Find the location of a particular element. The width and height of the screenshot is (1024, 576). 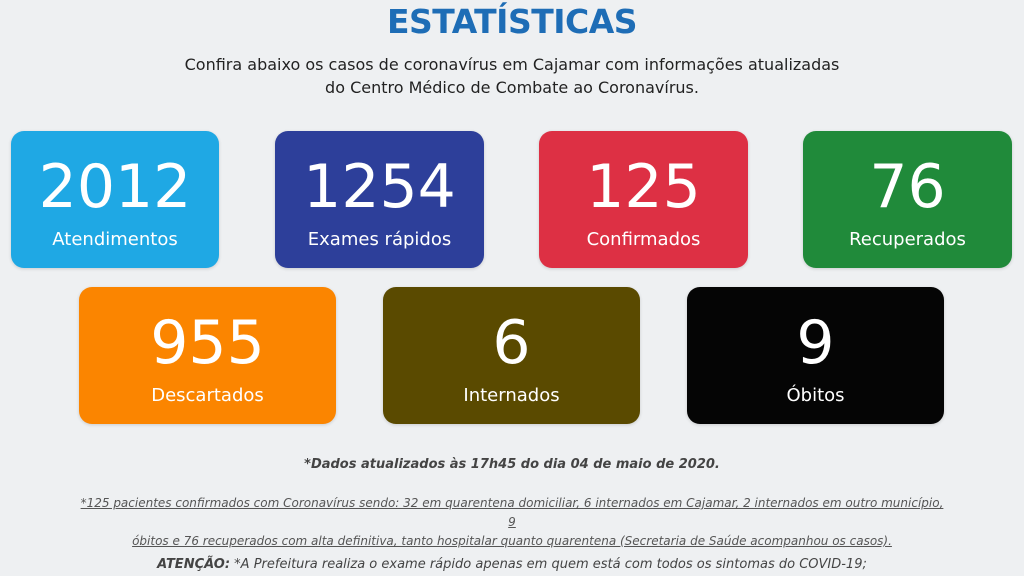

stat-card-obitos: 9 Óbitos is located at coordinates (815, 355).